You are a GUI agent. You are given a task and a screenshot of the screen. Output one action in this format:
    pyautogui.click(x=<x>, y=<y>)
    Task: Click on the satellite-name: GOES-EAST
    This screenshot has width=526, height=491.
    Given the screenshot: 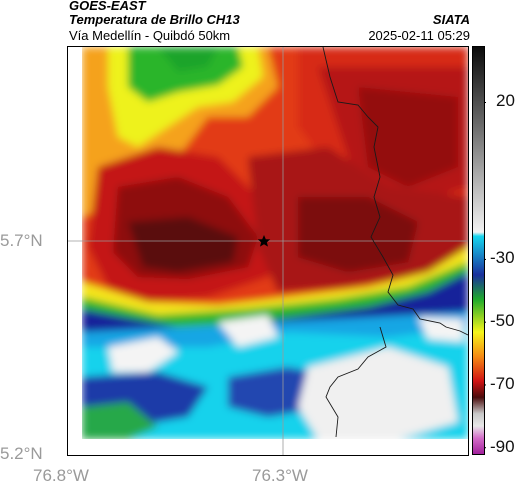 What is the action you would take?
    pyautogui.click(x=107, y=6)
    